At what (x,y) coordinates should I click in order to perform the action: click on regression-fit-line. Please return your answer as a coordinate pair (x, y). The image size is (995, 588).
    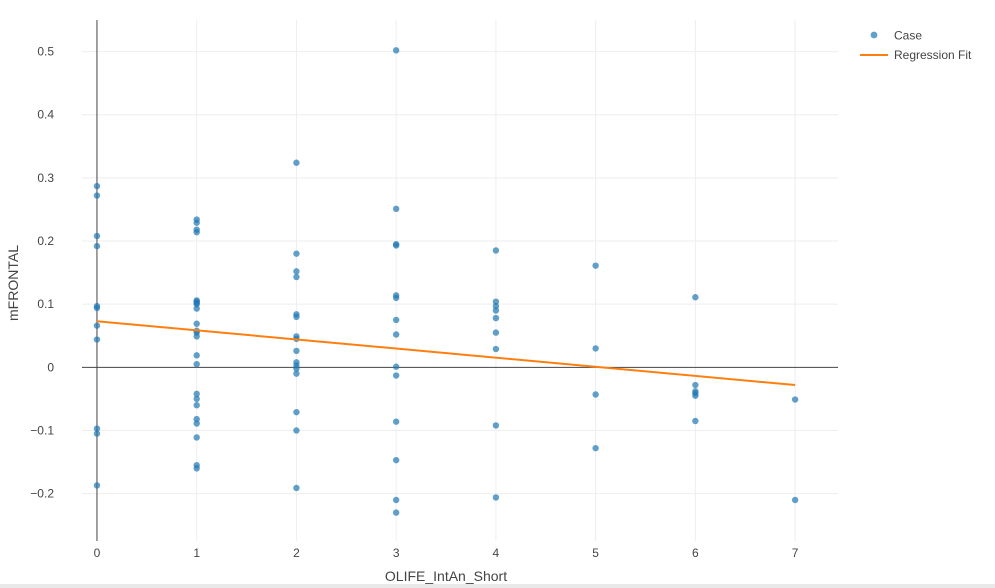
    Looking at the image, I should click on (446, 353).